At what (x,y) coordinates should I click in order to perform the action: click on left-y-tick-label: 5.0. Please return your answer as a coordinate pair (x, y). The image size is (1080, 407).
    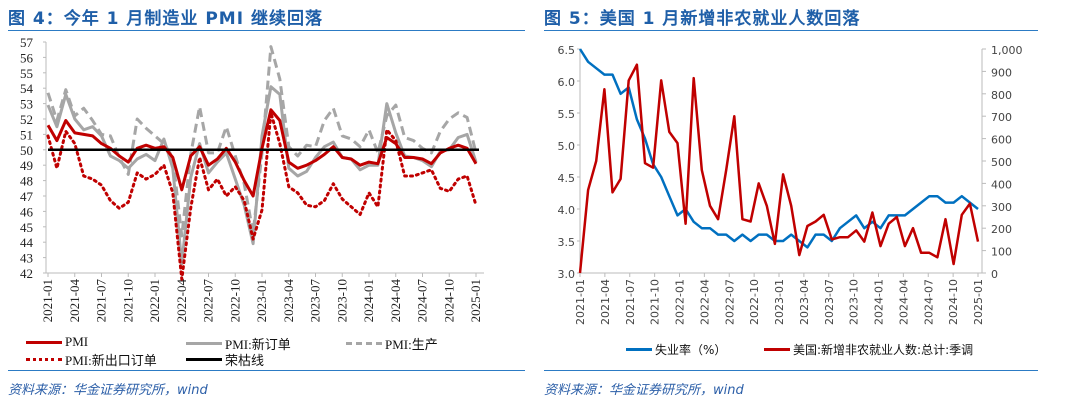
    Looking at the image, I should click on (567, 146).